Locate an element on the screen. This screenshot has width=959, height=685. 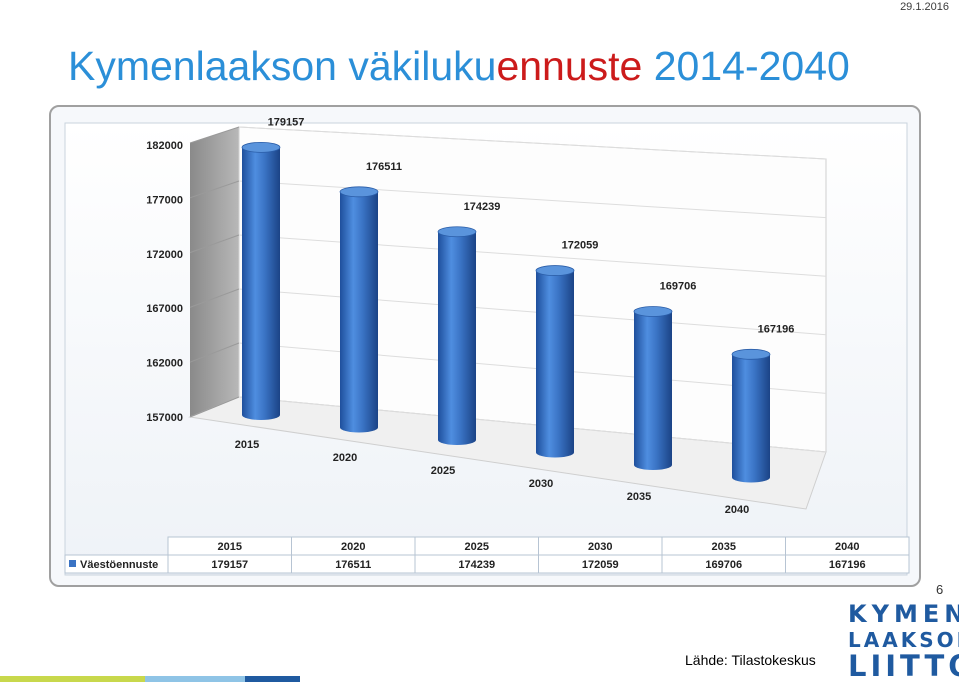
legend-swatch is located at coordinates (72, 563).